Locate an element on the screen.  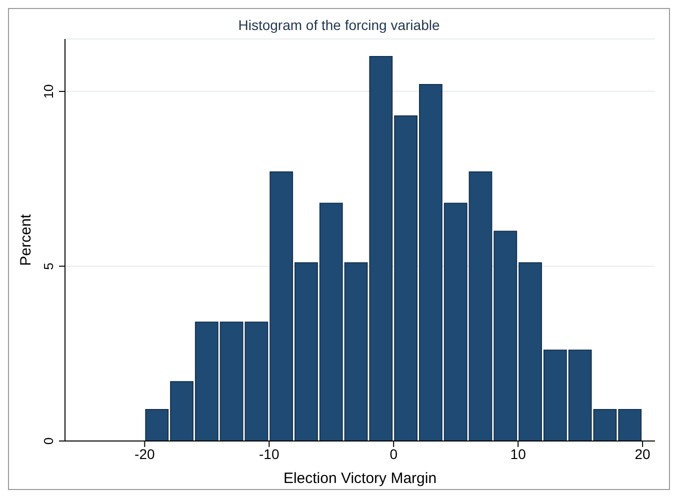
y-tick-label: 10 is located at coordinates (48, 91).